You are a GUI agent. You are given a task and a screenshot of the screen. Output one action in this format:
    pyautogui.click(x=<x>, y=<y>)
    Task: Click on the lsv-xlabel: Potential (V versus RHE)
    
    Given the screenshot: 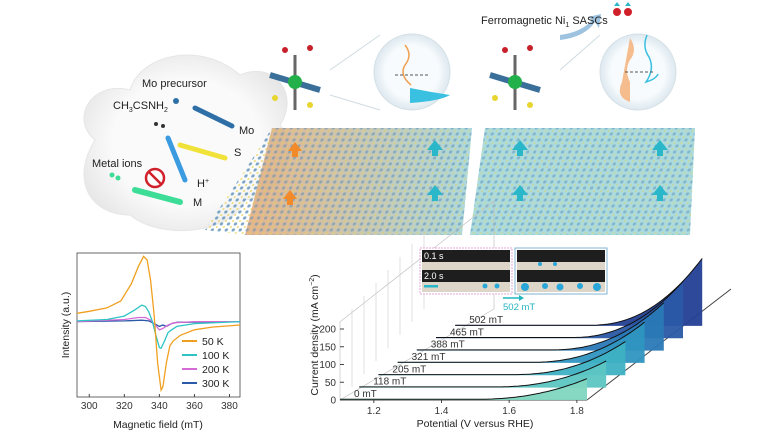 What is the action you would take?
    pyautogui.click(x=475, y=424)
    